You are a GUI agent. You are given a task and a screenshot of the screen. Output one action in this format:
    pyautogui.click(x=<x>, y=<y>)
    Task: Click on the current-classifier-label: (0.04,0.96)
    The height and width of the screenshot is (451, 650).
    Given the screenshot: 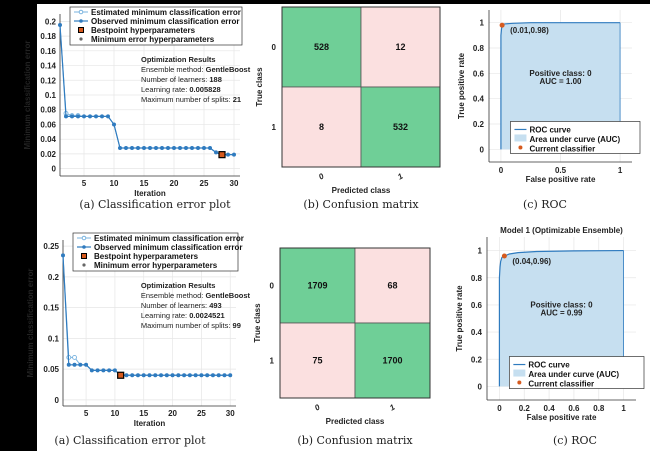 What is the action you would take?
    pyautogui.click(x=531, y=261)
    